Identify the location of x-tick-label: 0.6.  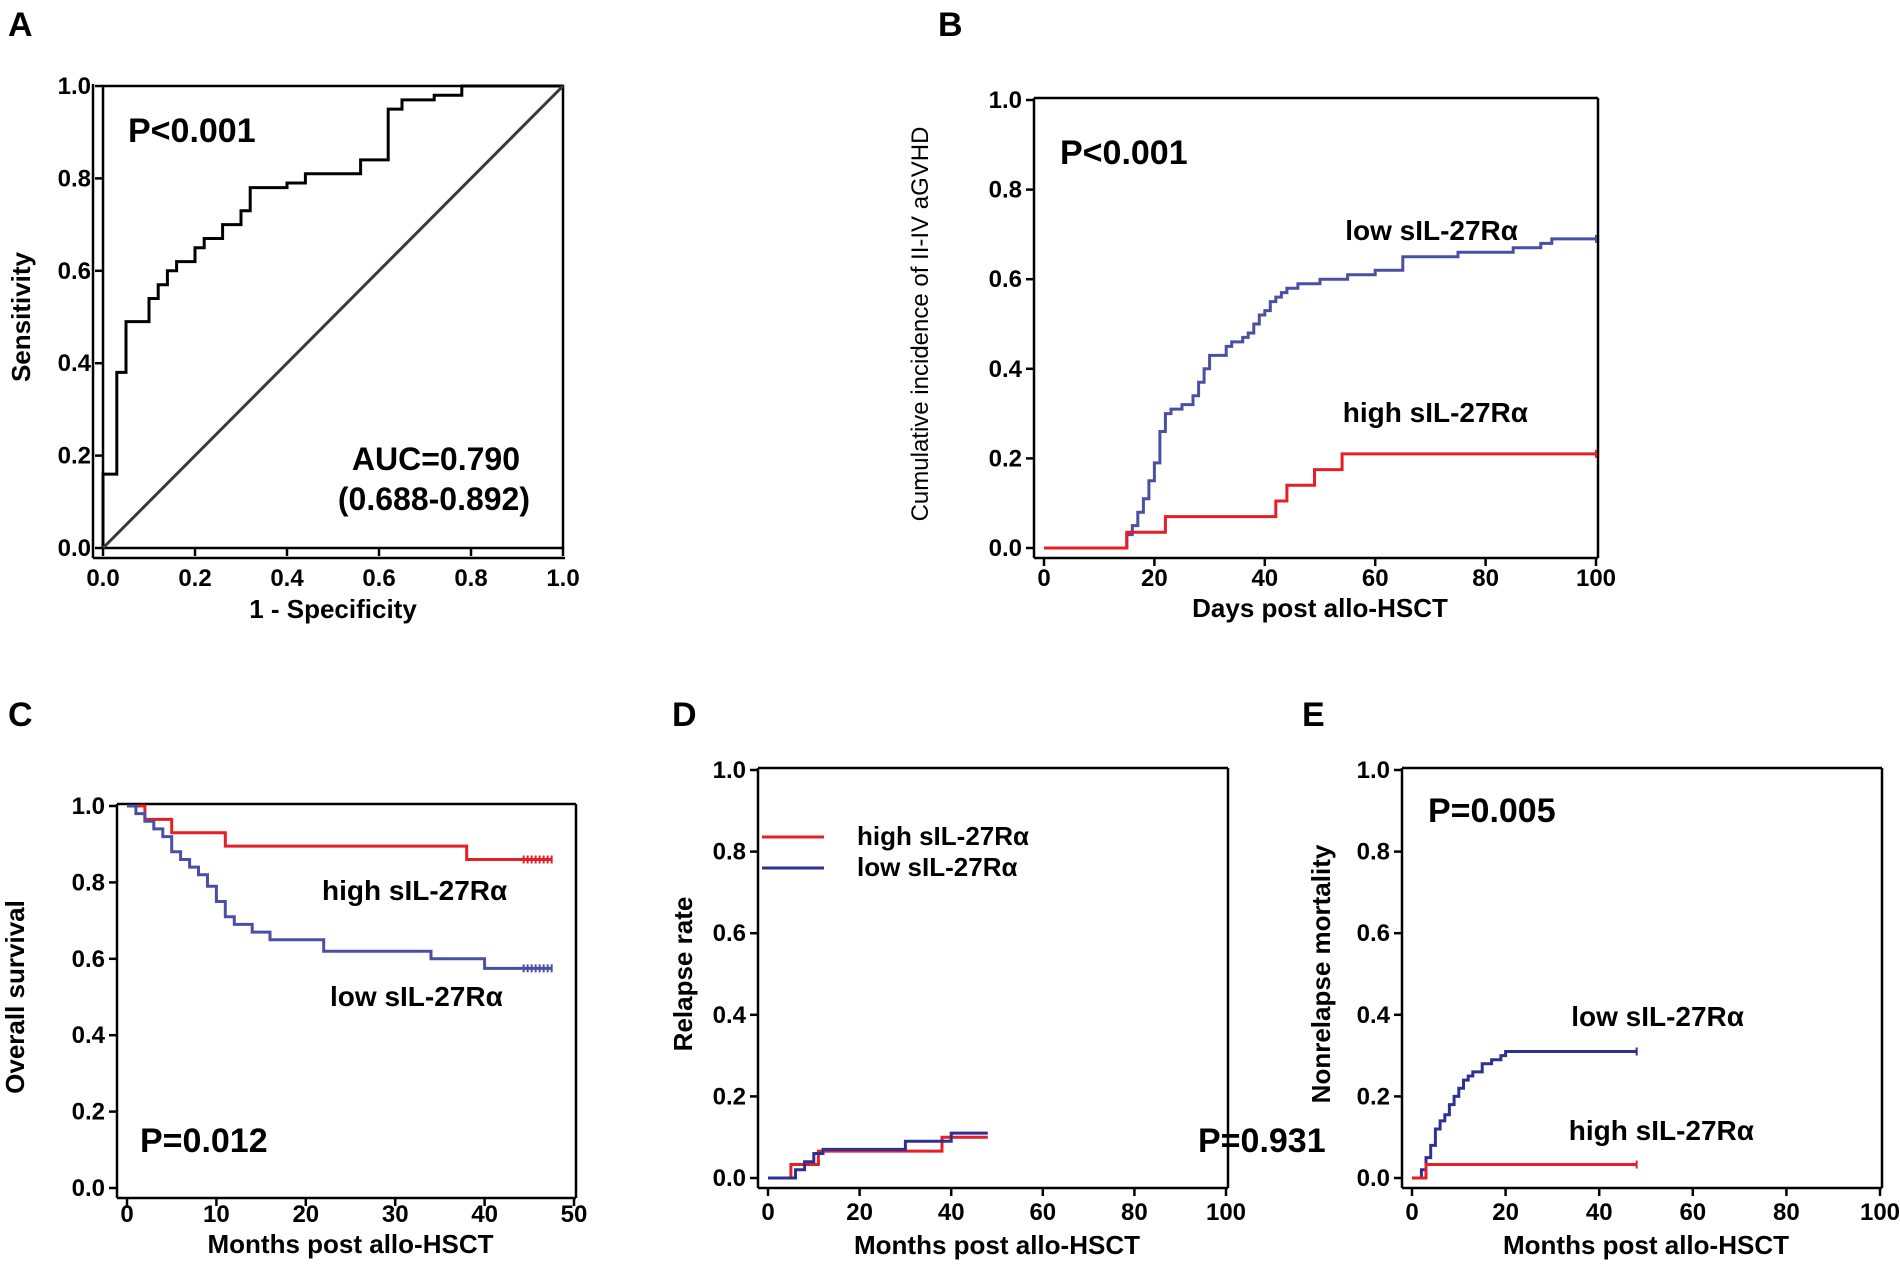
(378, 578).